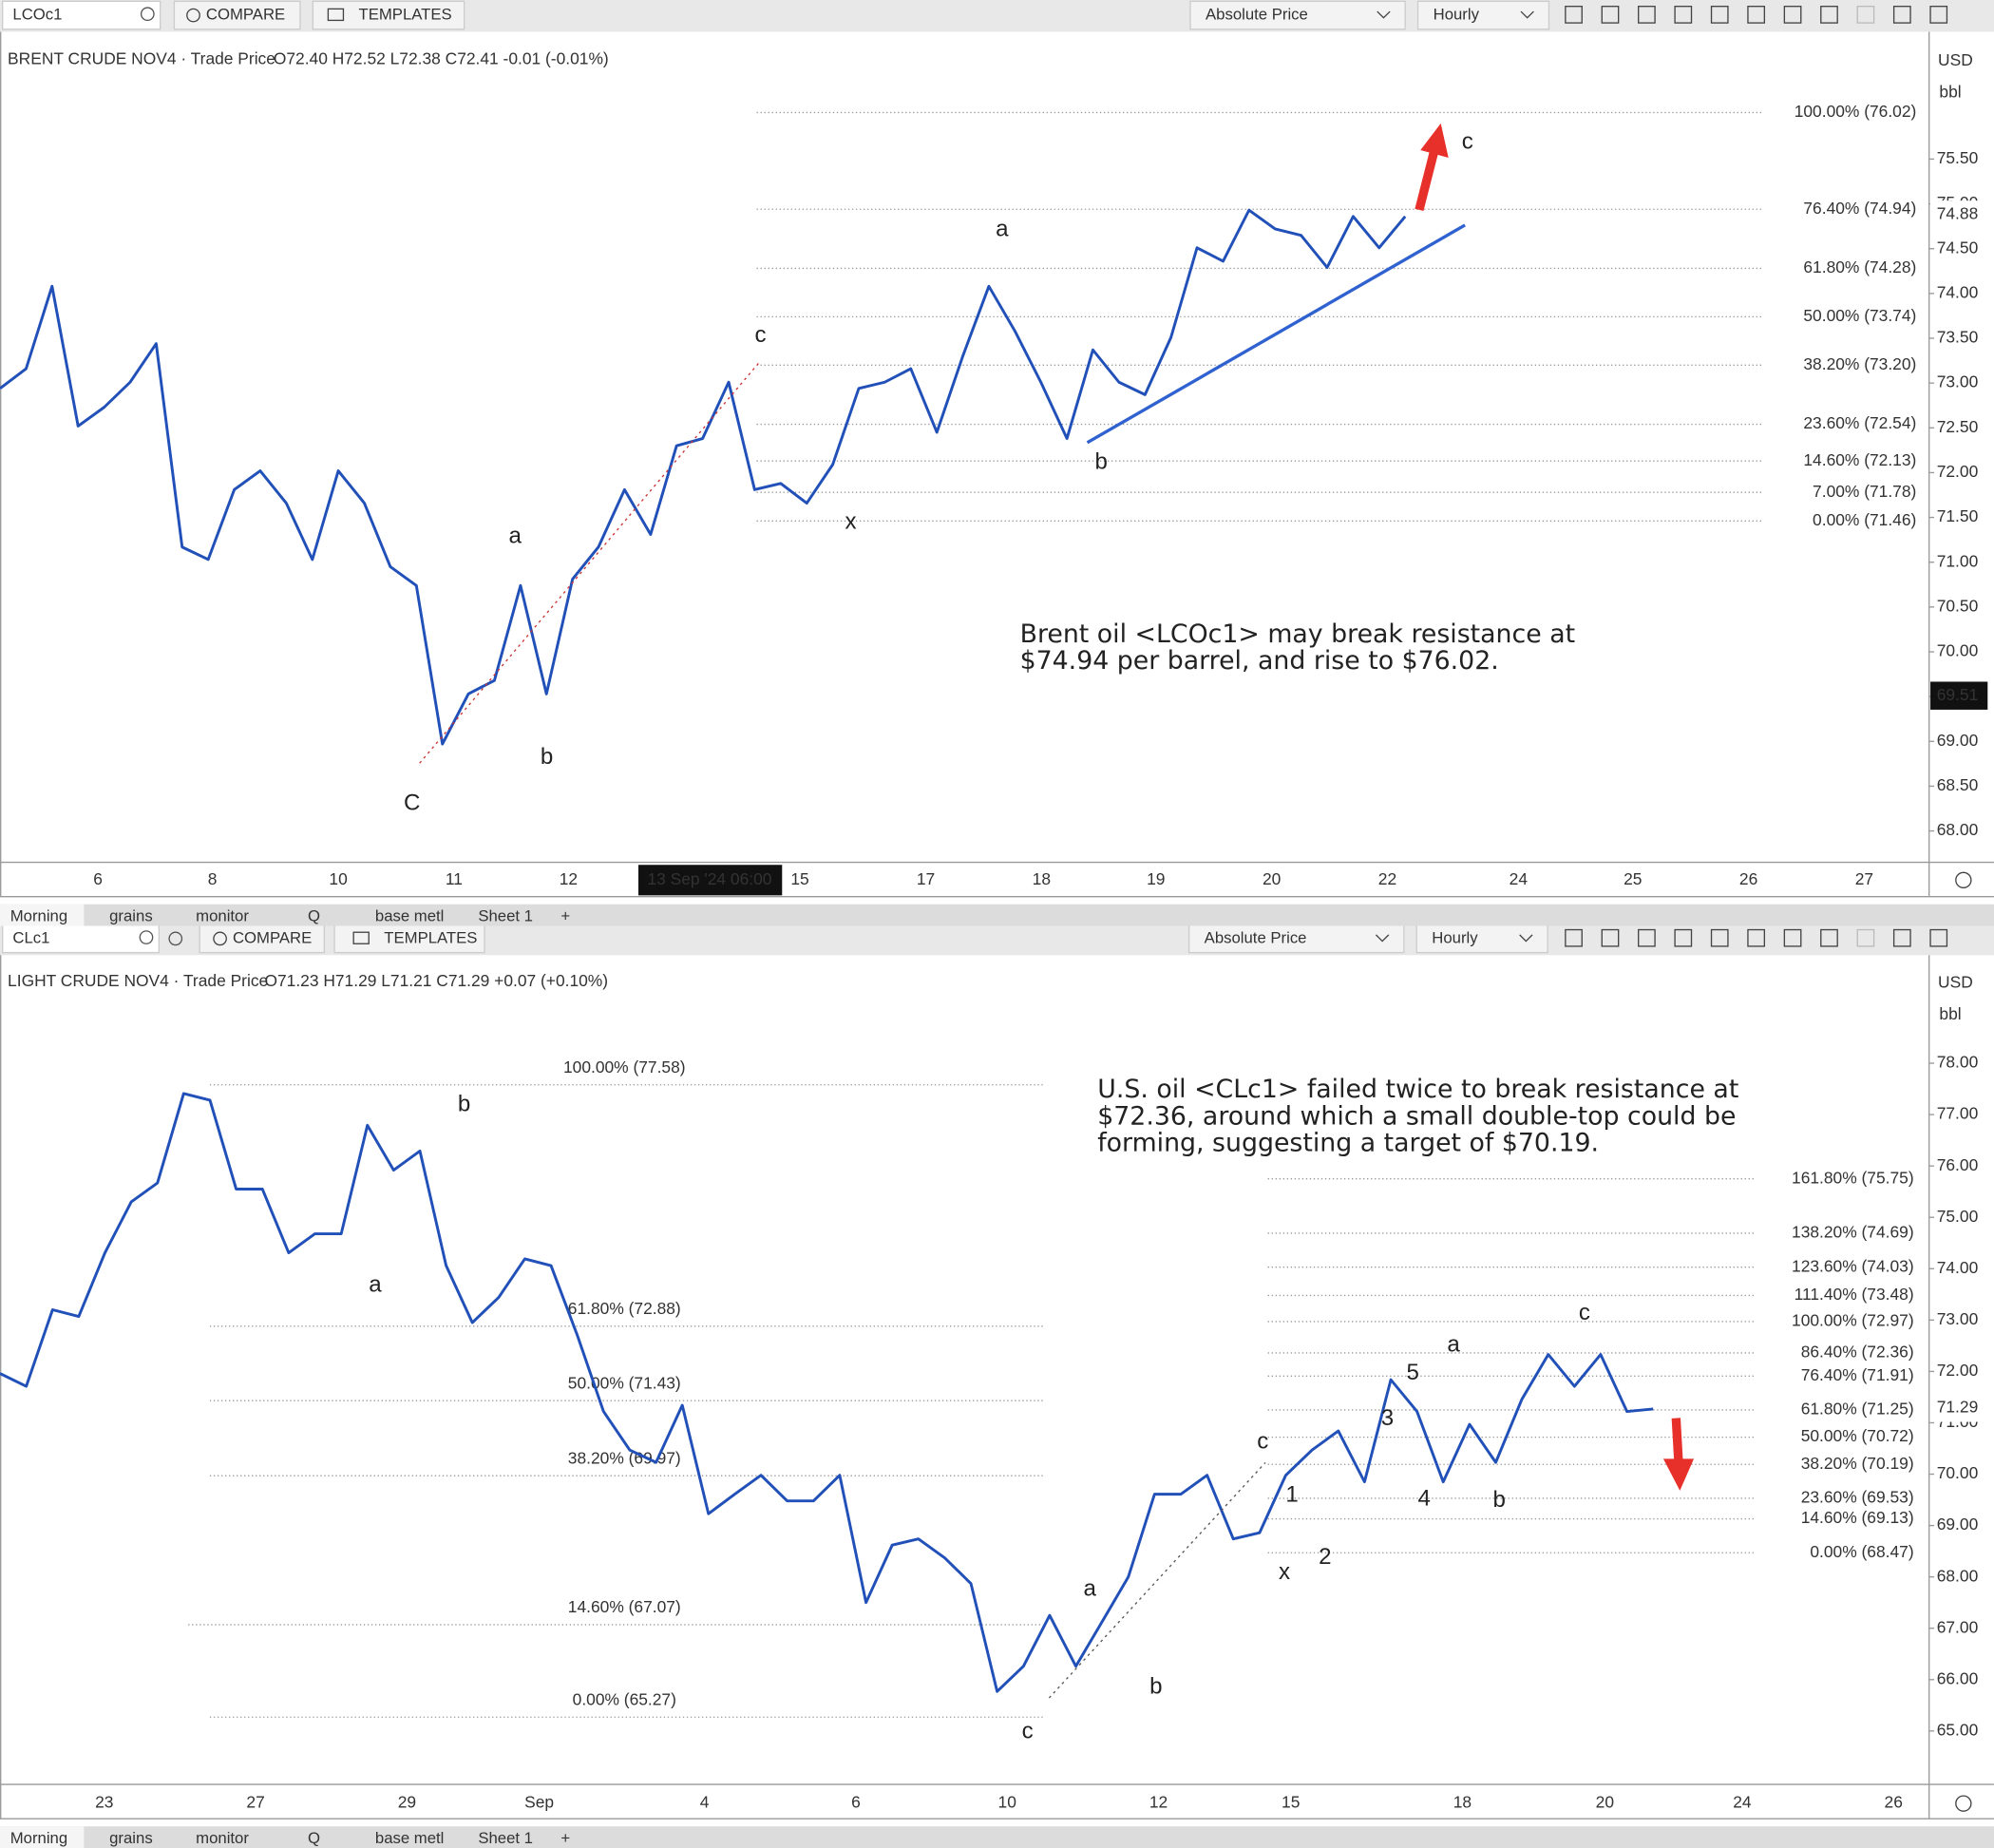 The image size is (1994, 1848). I want to click on fib-label: 61.80% (72.88), so click(624, 1308).